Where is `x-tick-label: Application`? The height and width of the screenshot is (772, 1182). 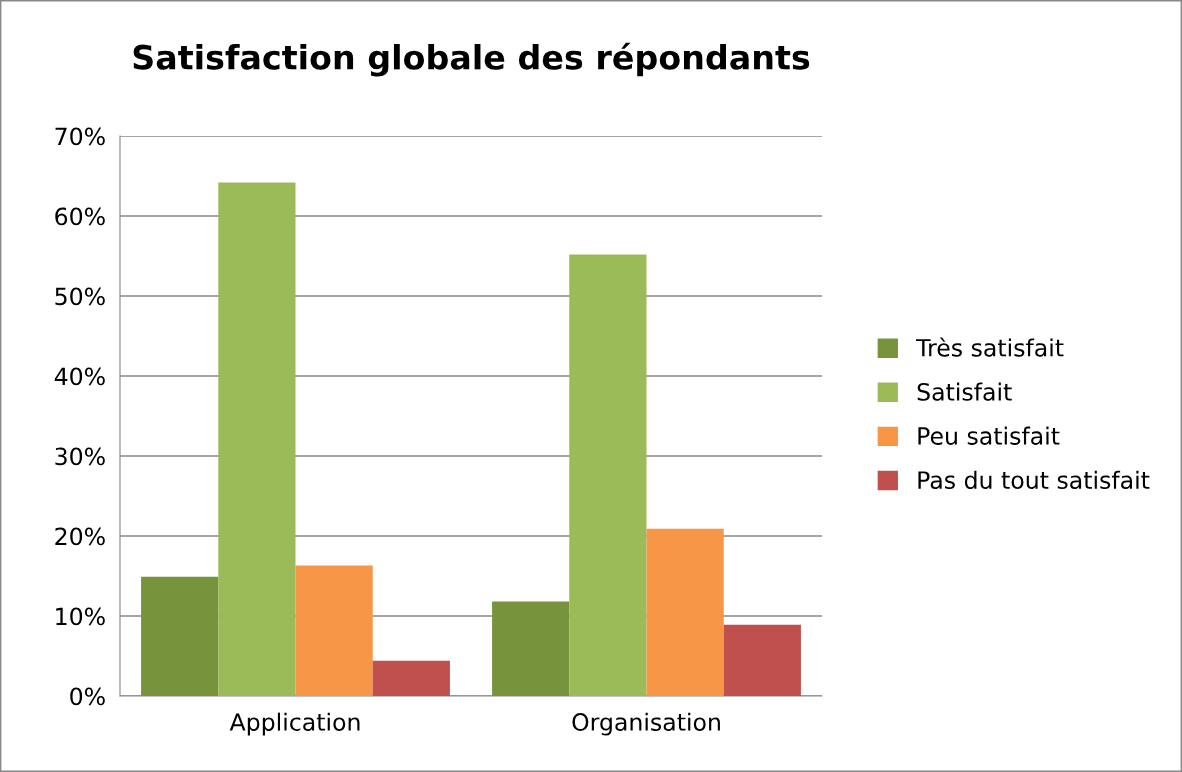
x-tick-label: Application is located at coordinates (294, 724).